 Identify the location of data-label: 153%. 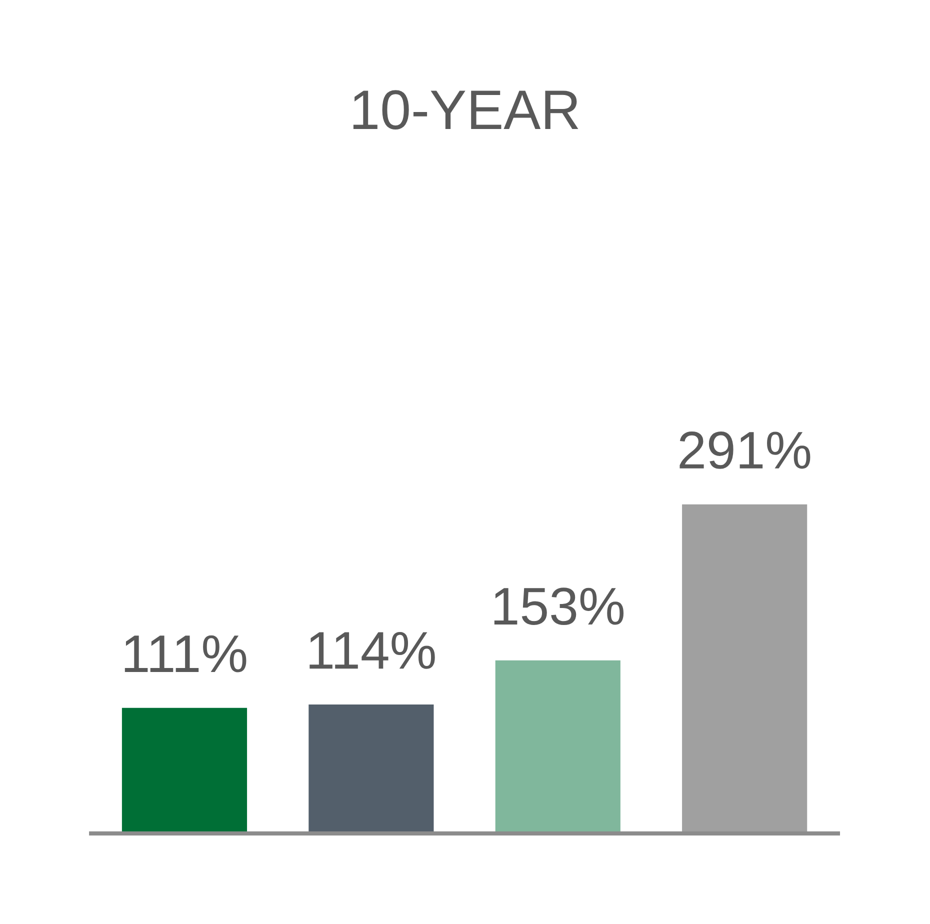
(559, 606).